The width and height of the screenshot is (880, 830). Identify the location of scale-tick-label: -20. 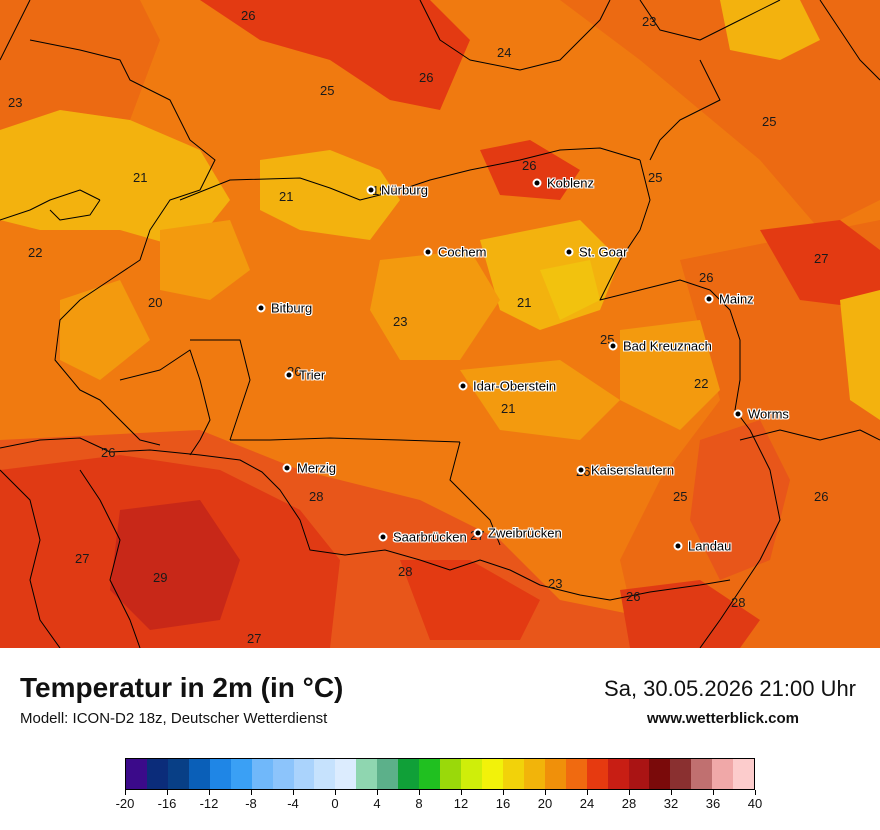
(125, 803).